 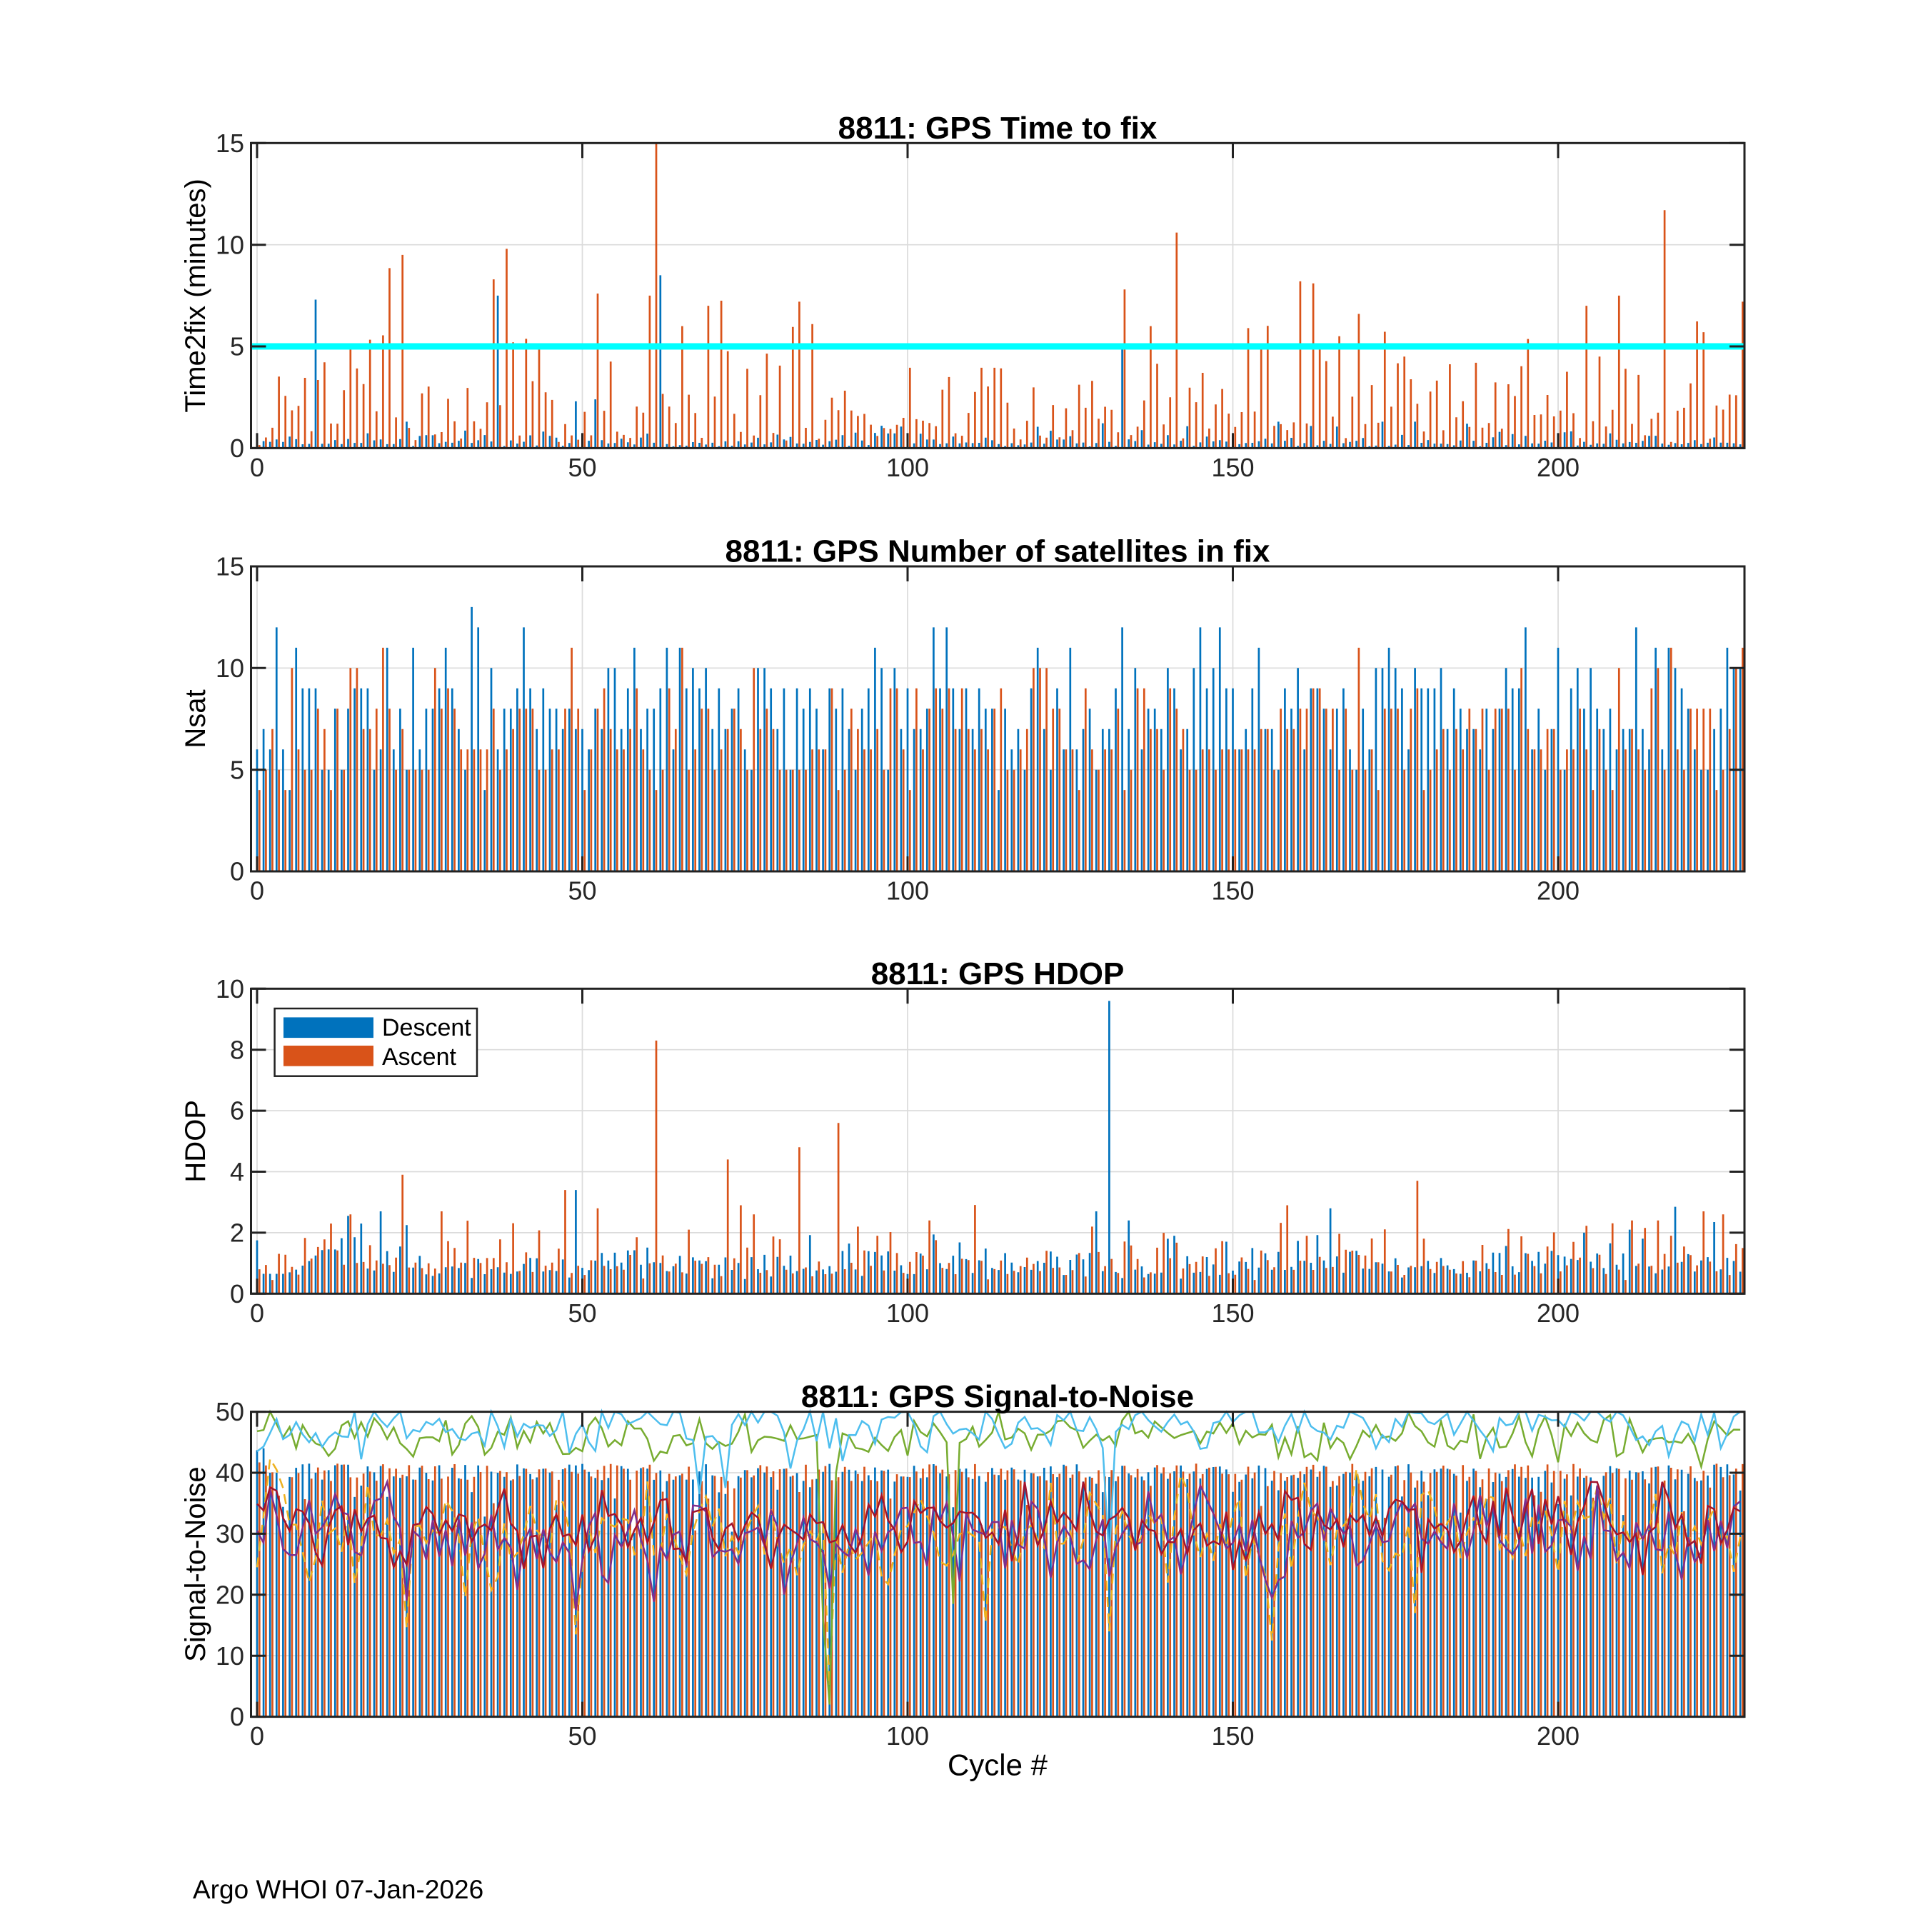 I want to click on svg-text: HDOP, so click(x=195, y=1141).